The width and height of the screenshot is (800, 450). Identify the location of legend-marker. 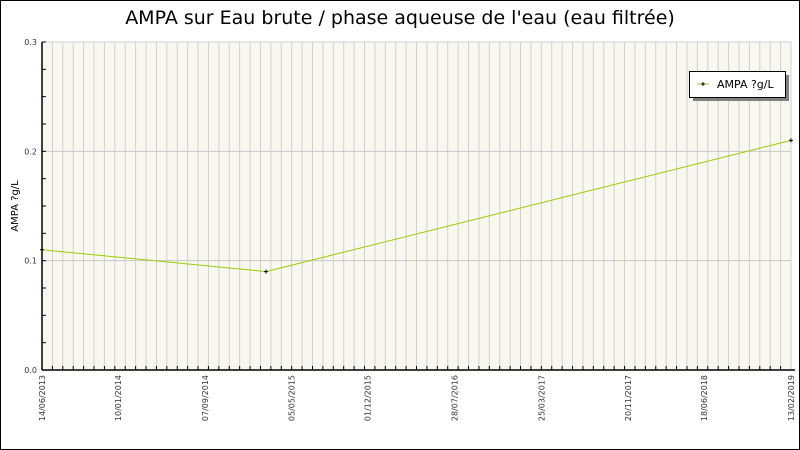
(703, 84).